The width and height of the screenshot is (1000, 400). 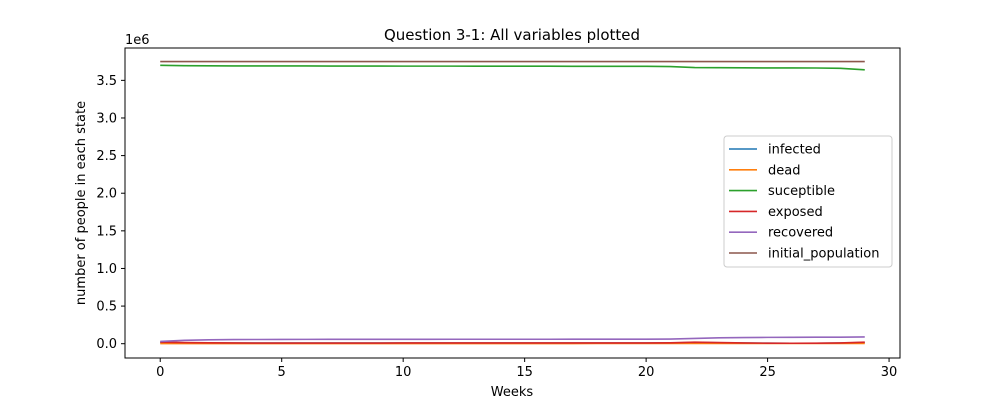 What do you see at coordinates (512, 392) in the screenshot?
I see `x-axis-label: Weeks` at bounding box center [512, 392].